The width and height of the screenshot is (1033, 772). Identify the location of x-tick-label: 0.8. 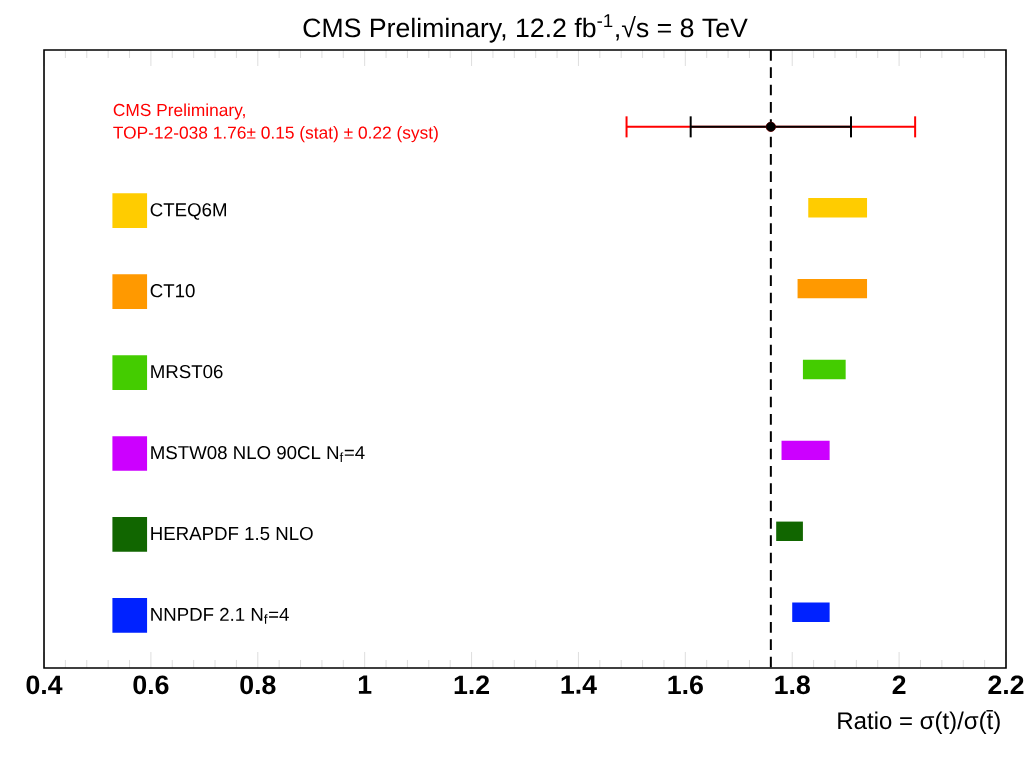
(258, 685).